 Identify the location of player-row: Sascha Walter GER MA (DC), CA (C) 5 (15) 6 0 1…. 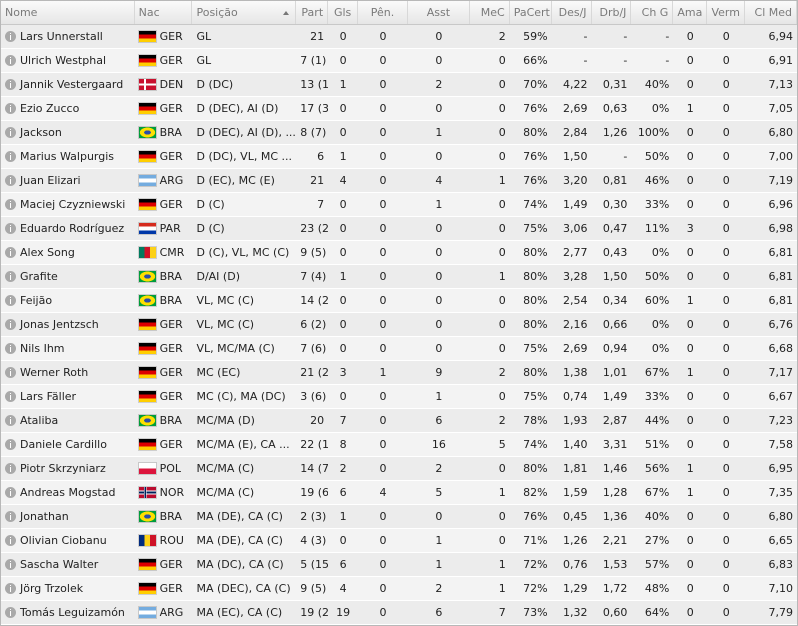
(399, 565).